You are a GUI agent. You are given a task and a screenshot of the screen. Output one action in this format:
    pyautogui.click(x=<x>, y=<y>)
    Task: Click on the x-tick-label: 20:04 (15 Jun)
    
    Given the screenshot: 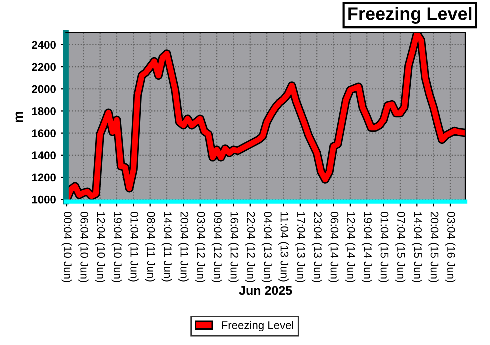 What is the action you would take?
    pyautogui.click(x=433, y=247)
    